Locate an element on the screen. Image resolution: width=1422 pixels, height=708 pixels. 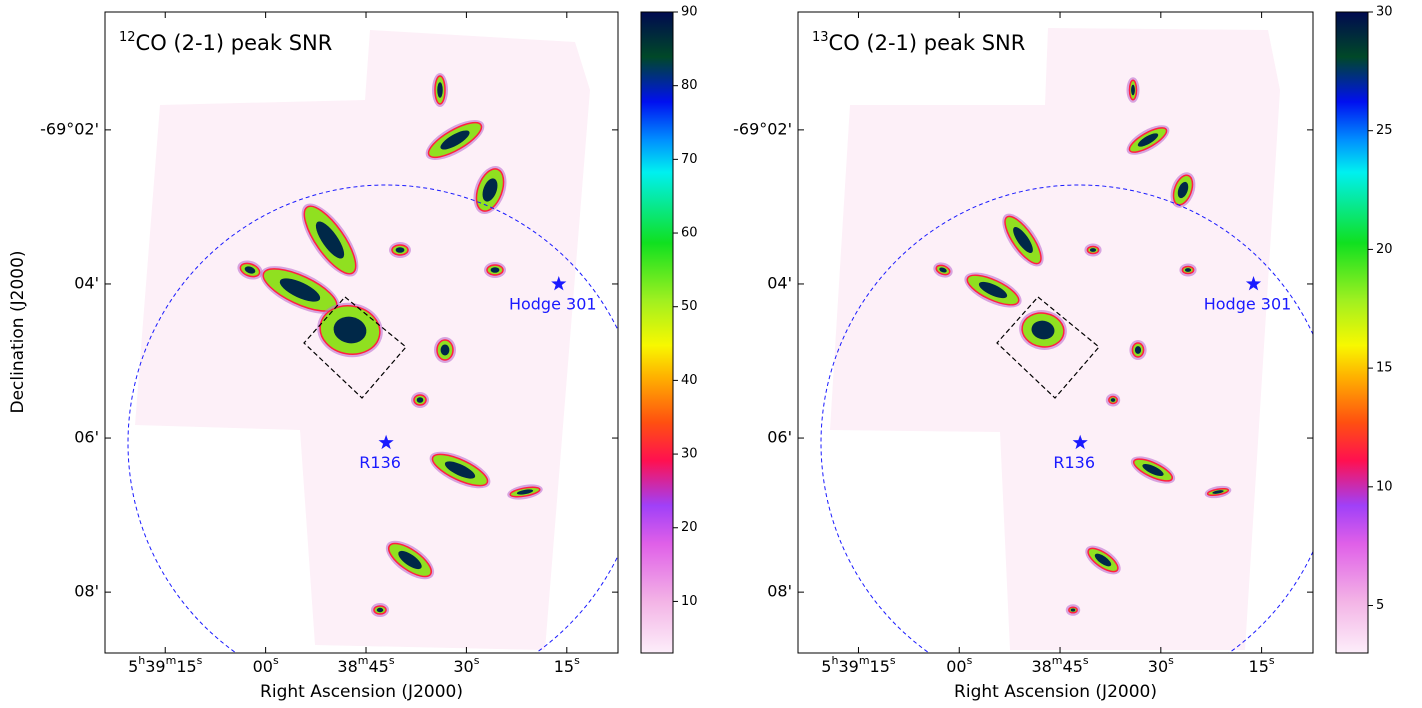
colorbar-tick-label: 50 is located at coordinates (689, 306).